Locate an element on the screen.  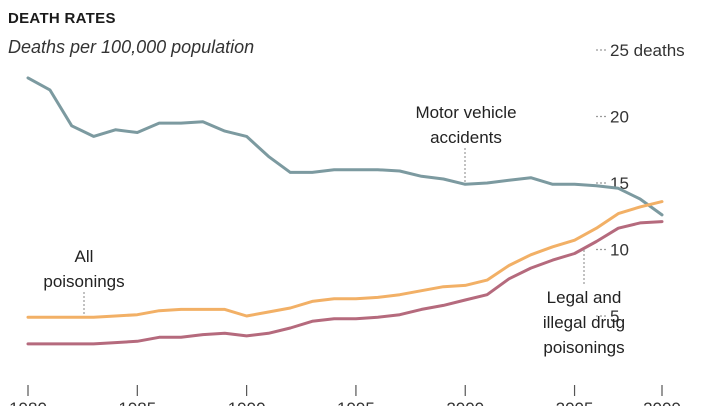
x-tick-label: 1985 is located at coordinates (137, 402).